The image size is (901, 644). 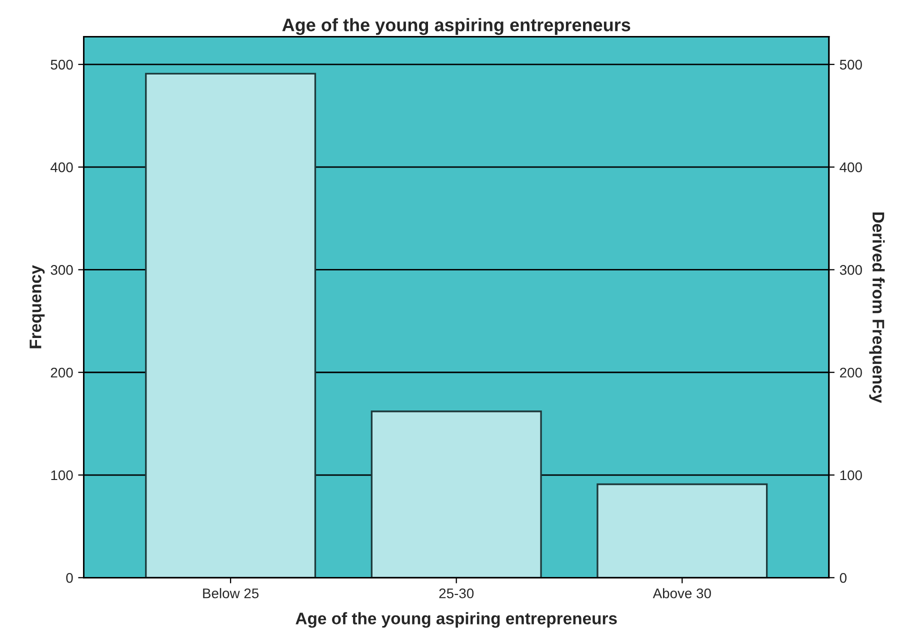 I want to click on y-tick-label: 200, so click(x=61, y=373).